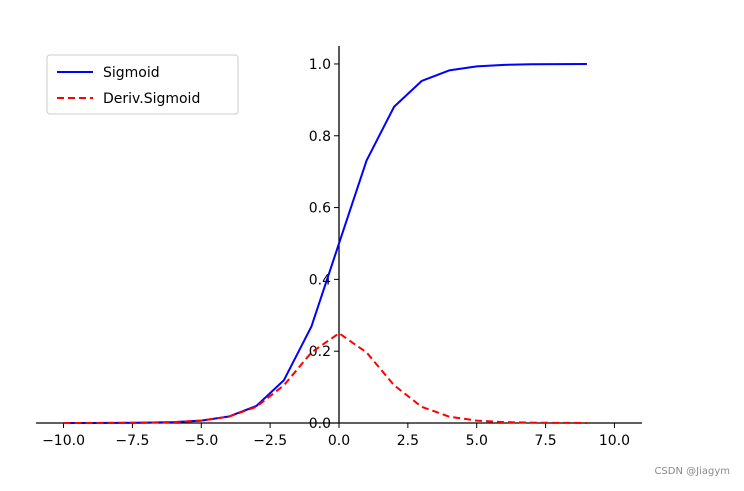 Image resolution: width=744 pixels, height=491 pixels. Describe the element at coordinates (320, 137) in the screenshot. I see `y-tick-label: 0.8` at that location.